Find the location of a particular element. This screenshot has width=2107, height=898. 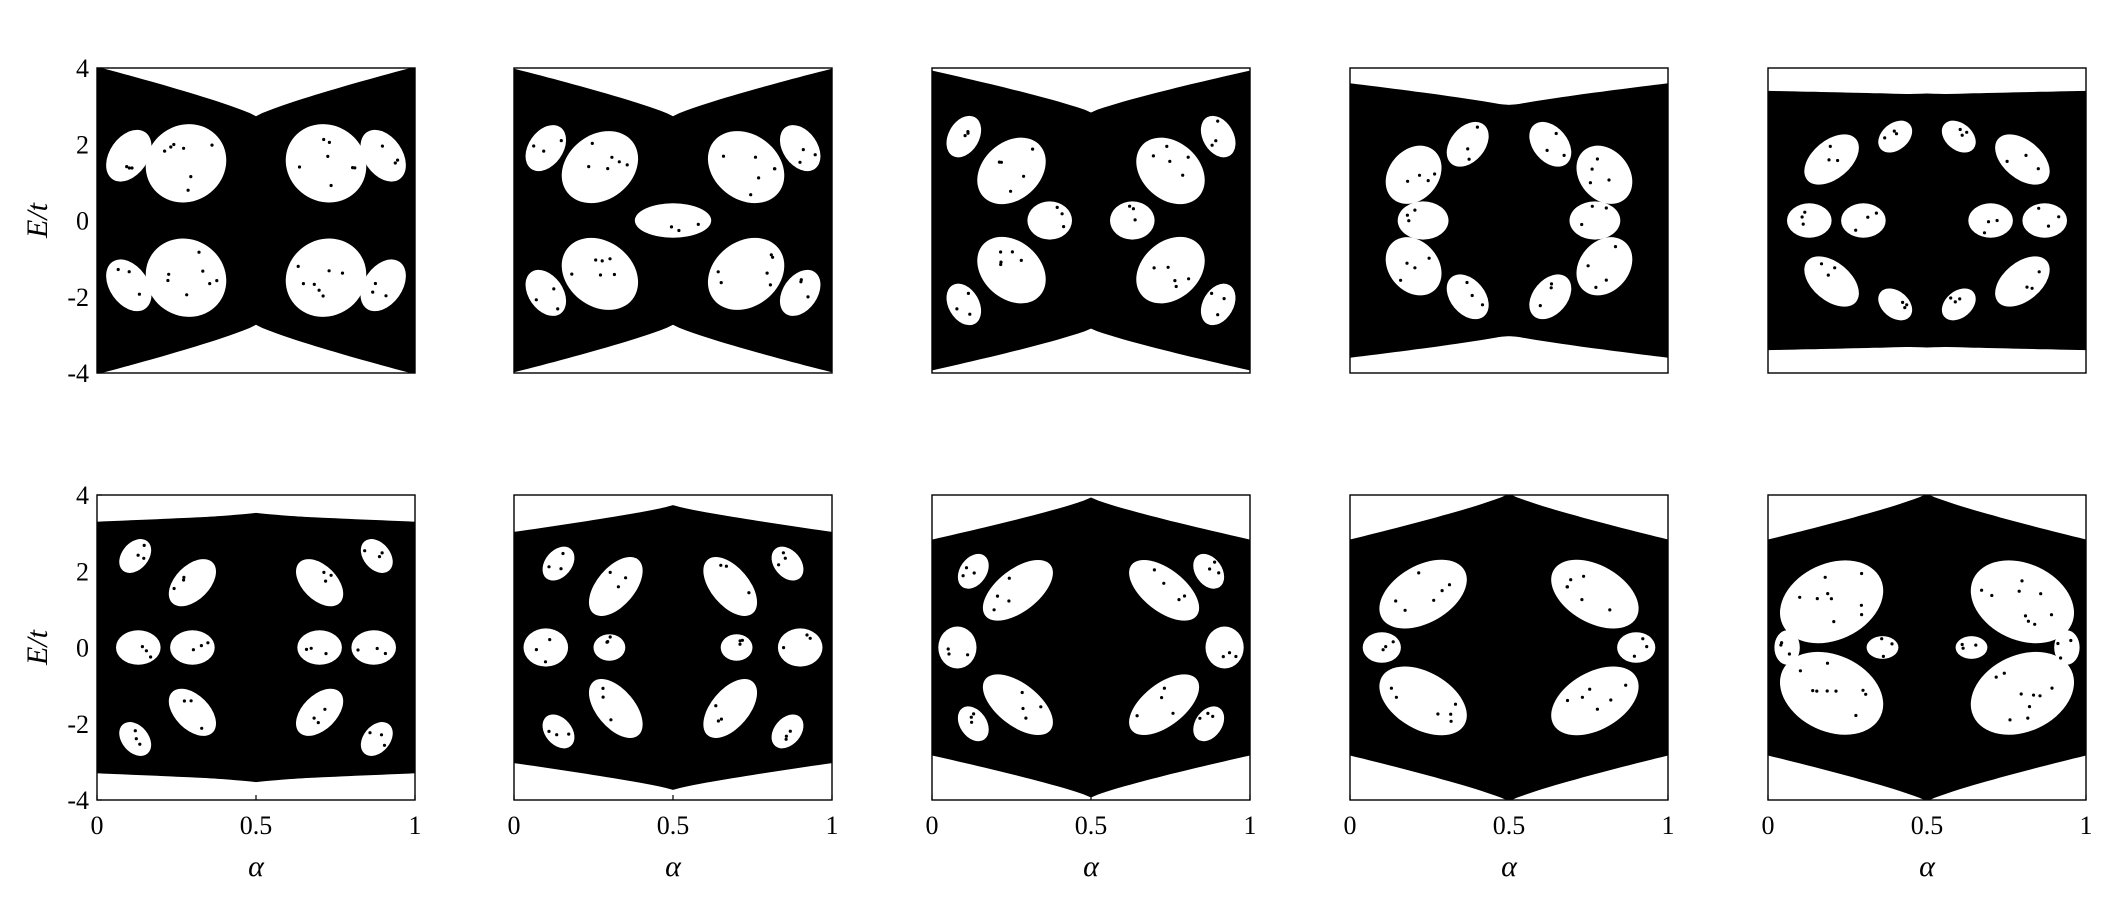

x-tick-label: 1 is located at coordinates (832, 825).